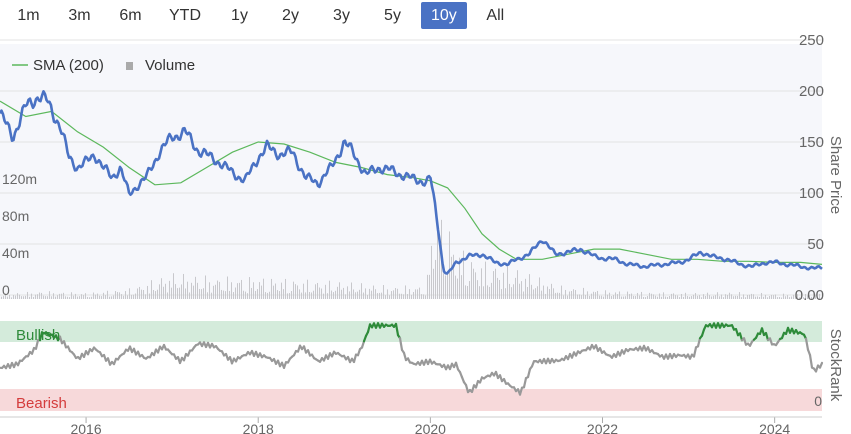 This screenshot has width=851, height=434. What do you see at coordinates (170, 65) in the screenshot?
I see `legend-volume-label: Volume` at bounding box center [170, 65].